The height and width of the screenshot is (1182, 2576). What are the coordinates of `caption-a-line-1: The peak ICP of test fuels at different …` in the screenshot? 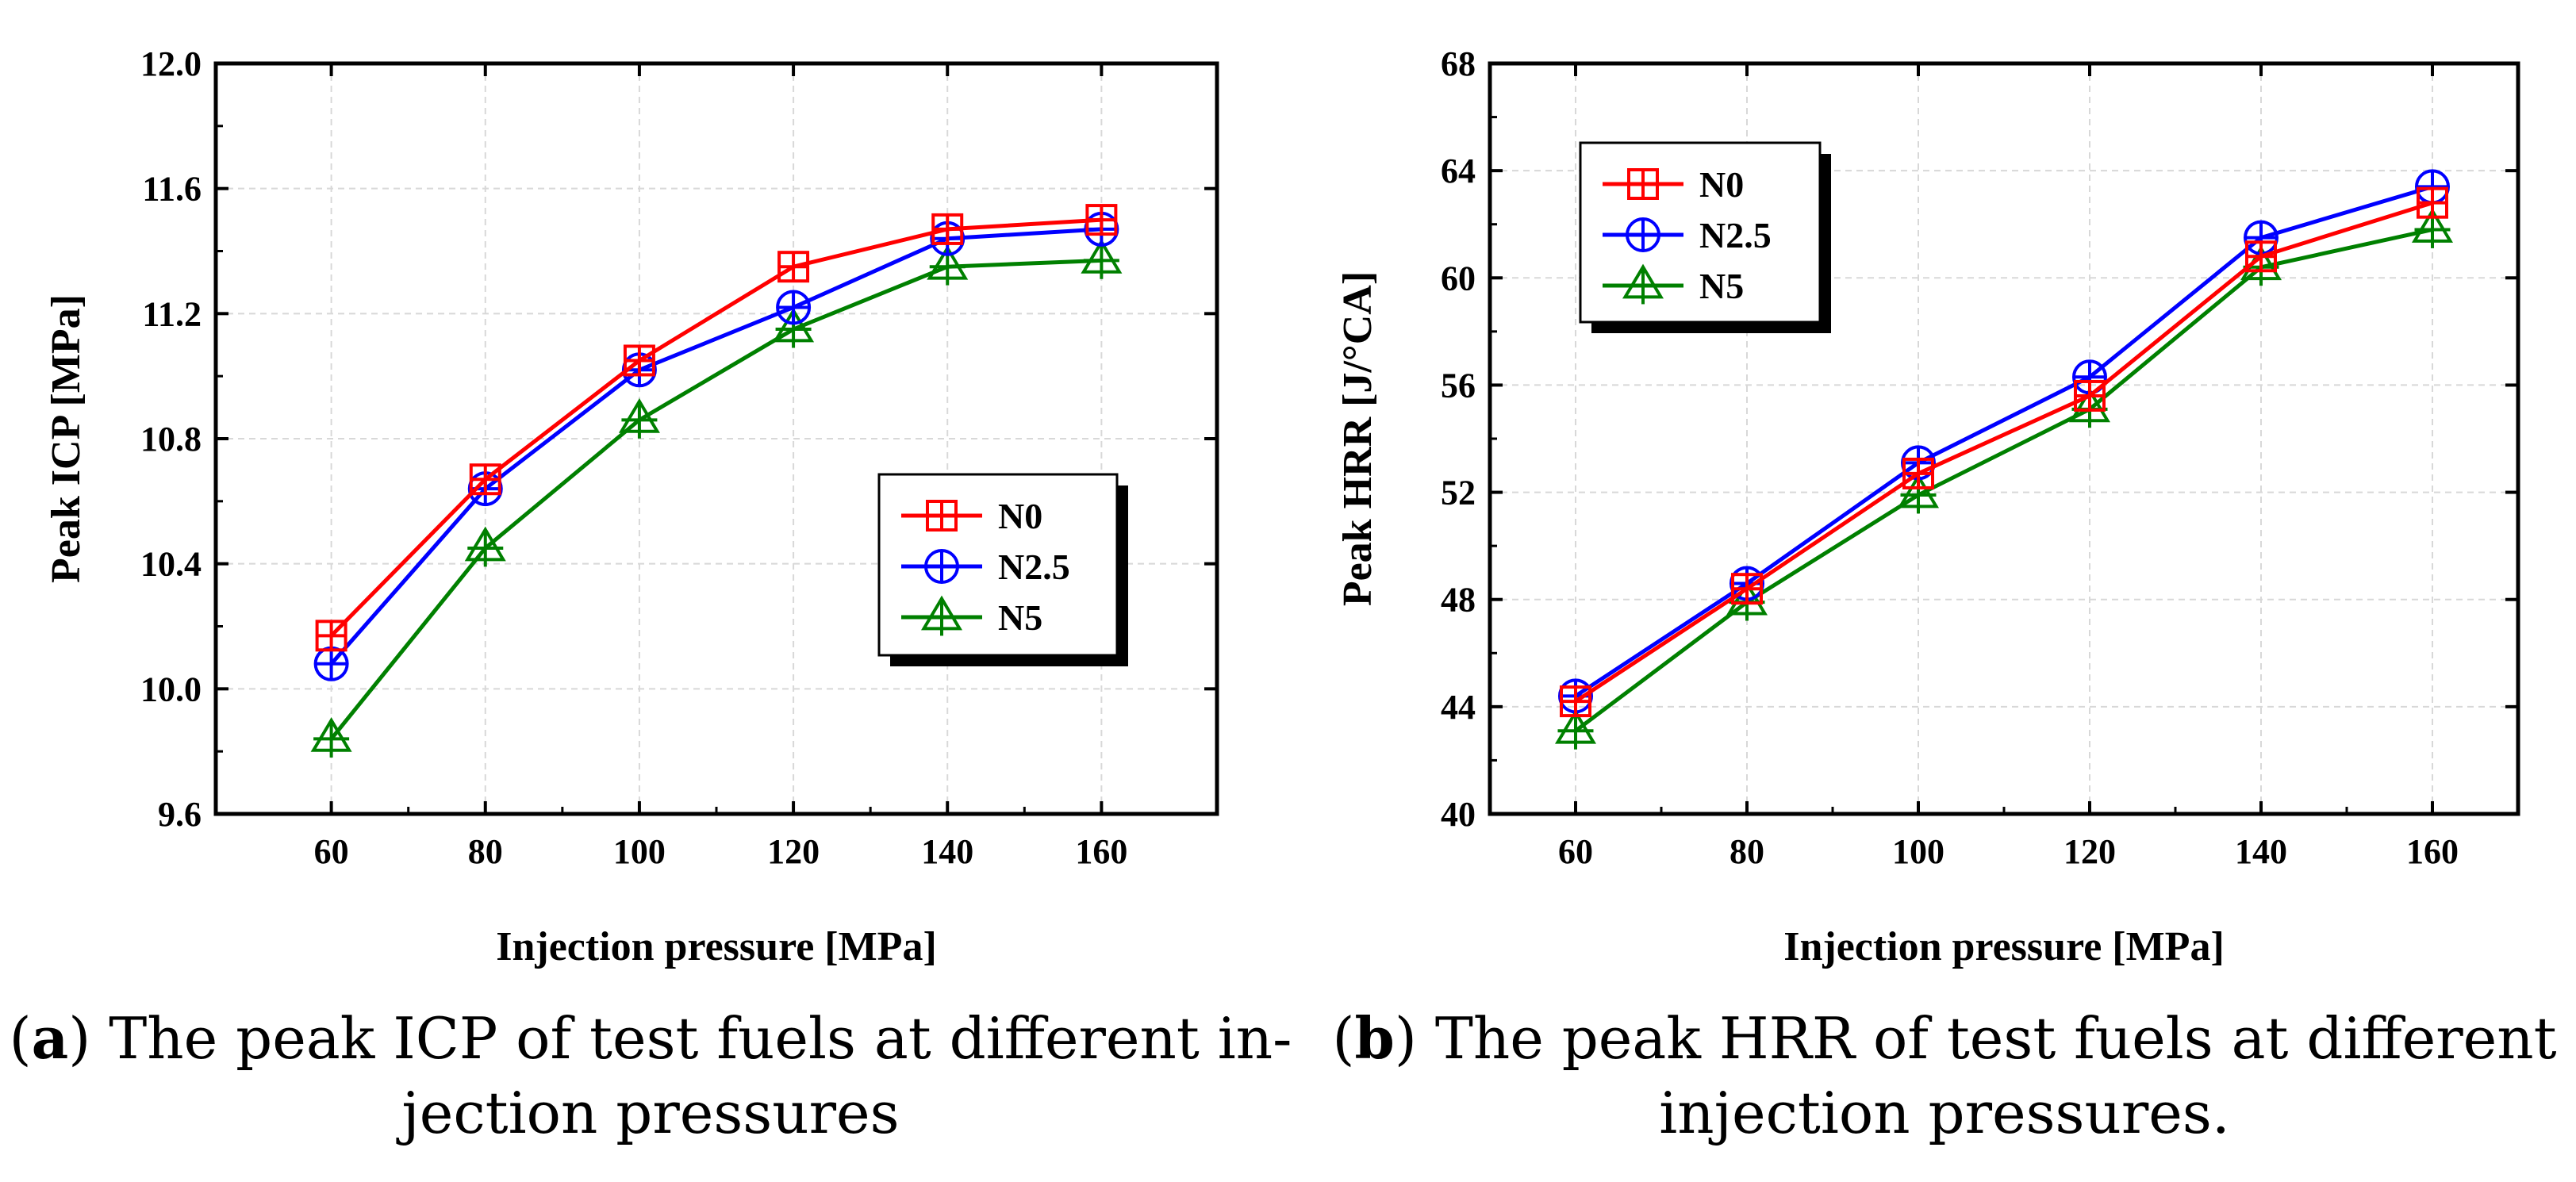 It's located at (700, 1038).